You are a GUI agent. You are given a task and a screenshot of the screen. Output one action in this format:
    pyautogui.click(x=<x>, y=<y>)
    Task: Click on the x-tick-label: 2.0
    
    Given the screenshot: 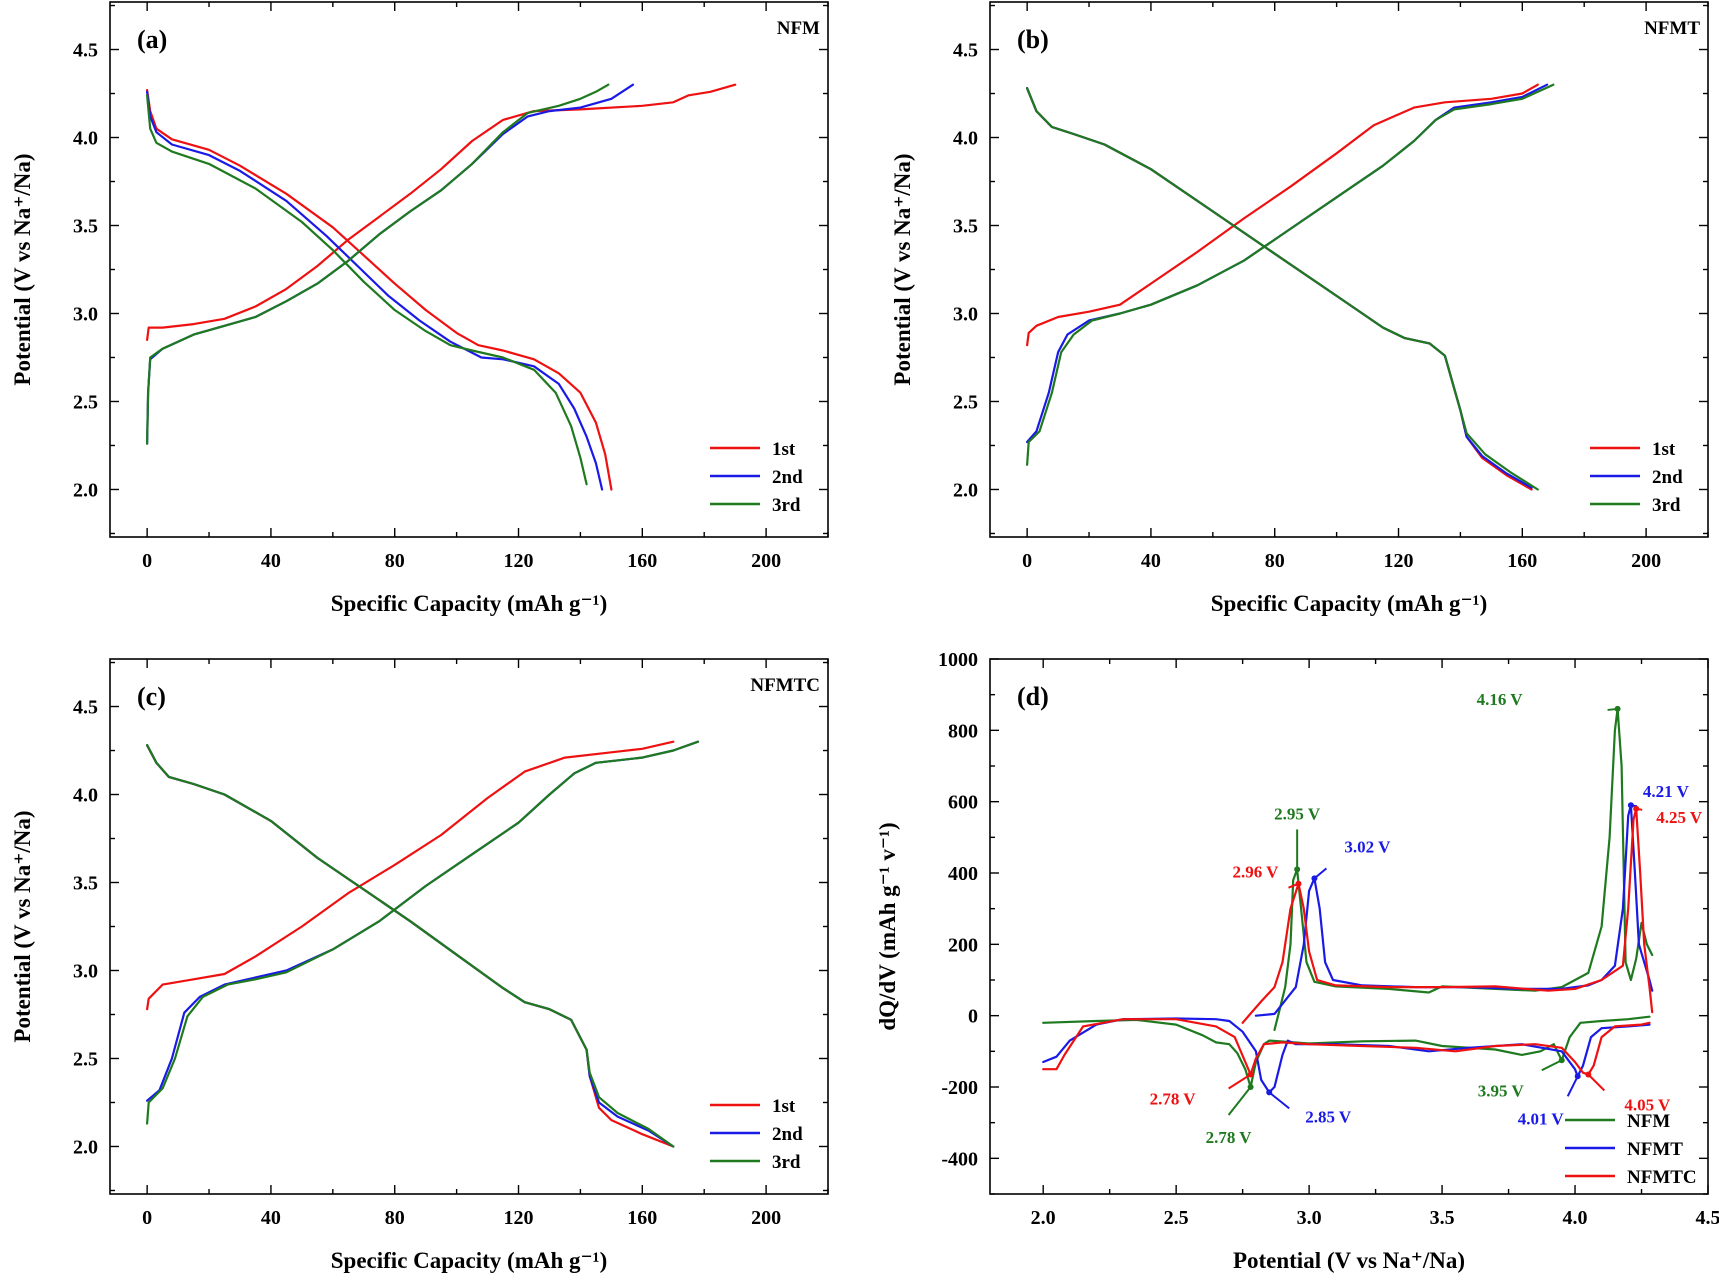 What is the action you would take?
    pyautogui.click(x=1043, y=1218)
    